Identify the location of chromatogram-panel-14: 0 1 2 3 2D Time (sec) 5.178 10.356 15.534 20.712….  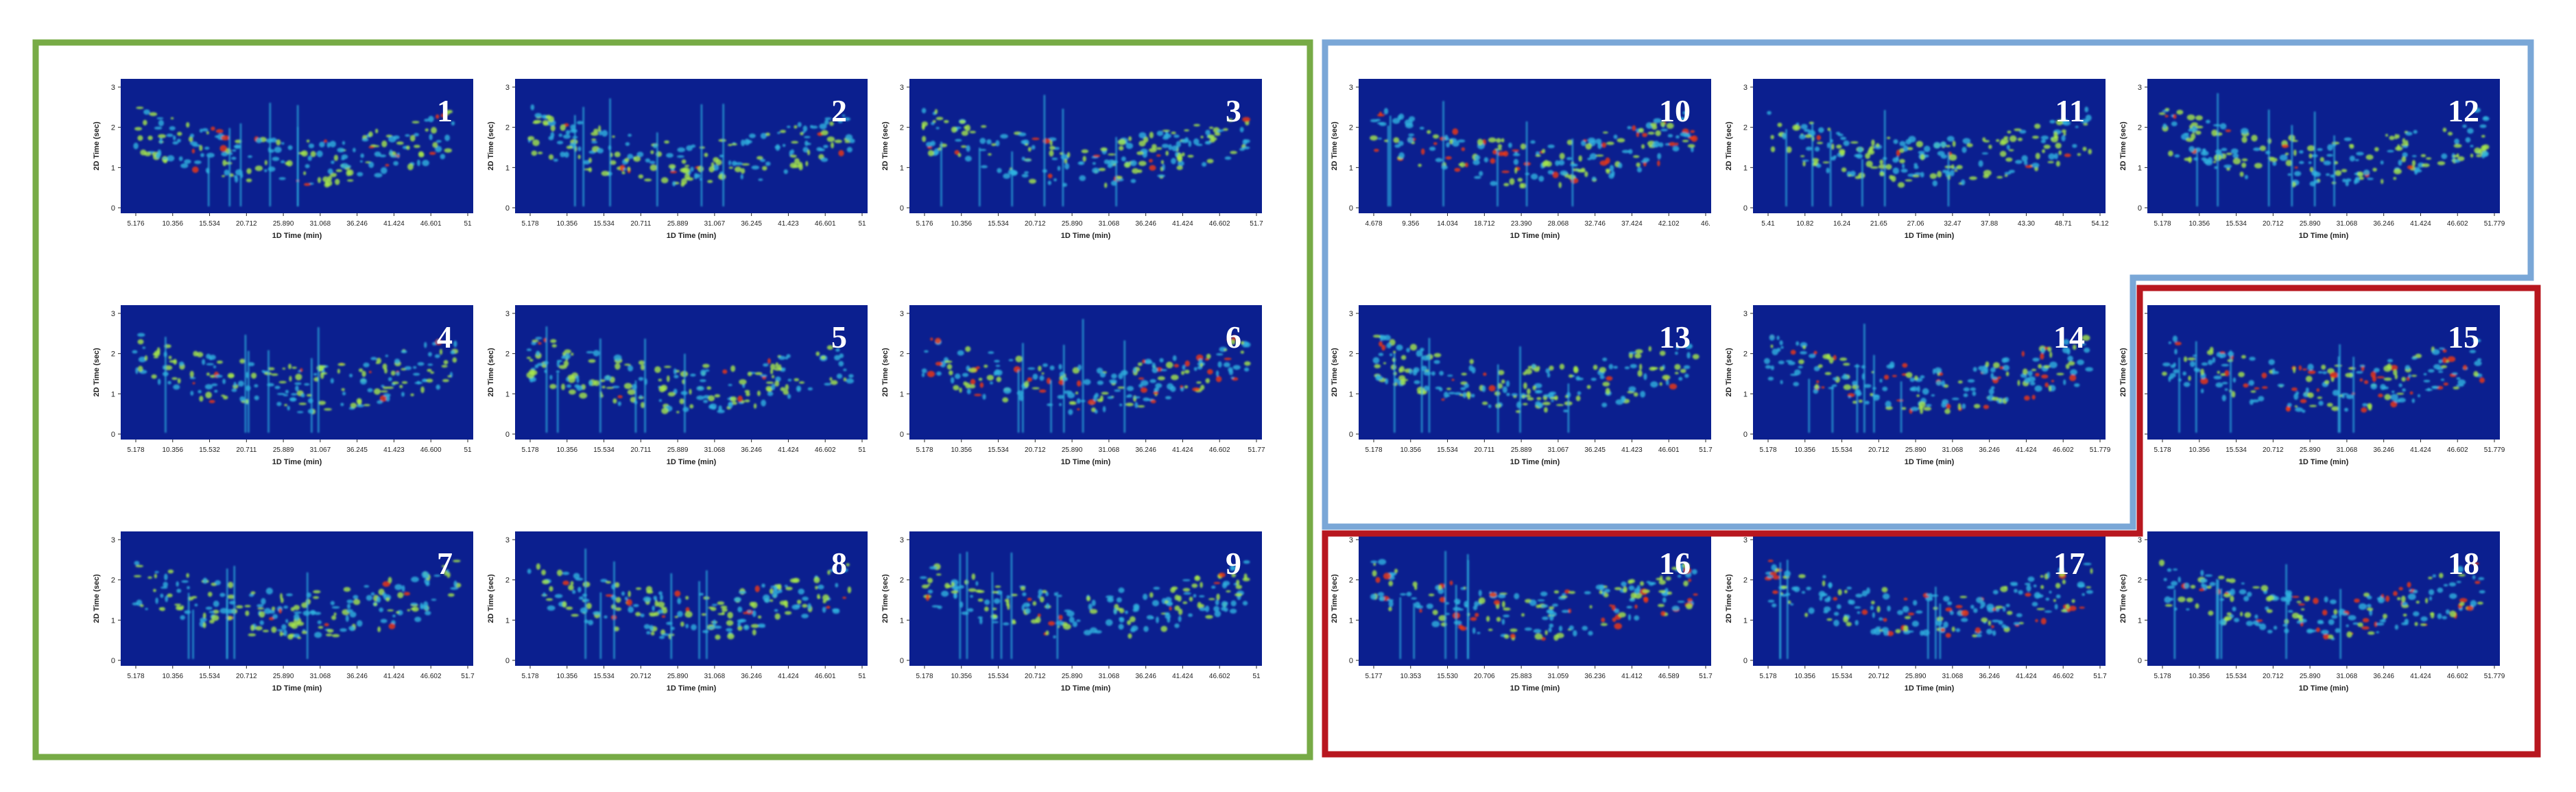
(1918, 385).